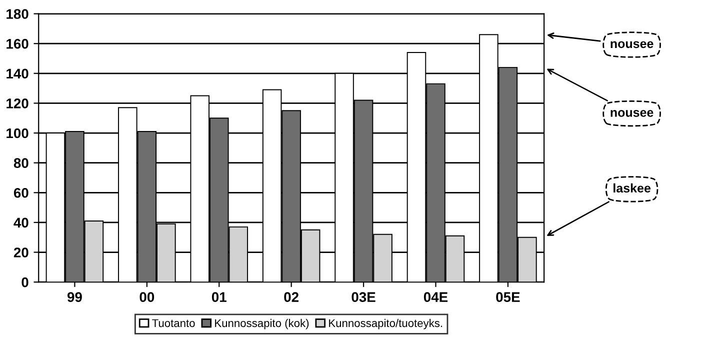 The height and width of the screenshot is (344, 702). What do you see at coordinates (17, 43) in the screenshot?
I see `y-tick-label: 160` at bounding box center [17, 43].